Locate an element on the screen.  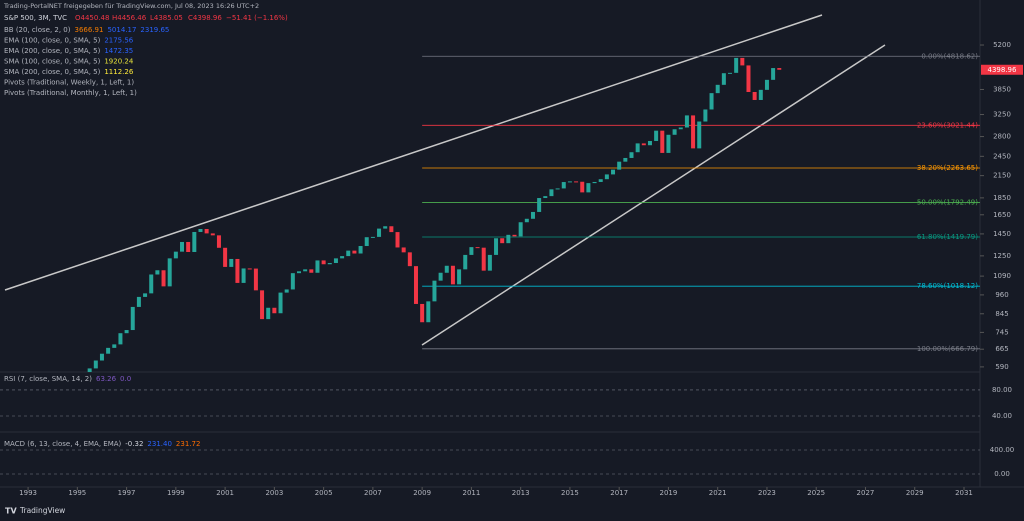
y-tick-label: 1450 is located at coordinates (1002, 234).